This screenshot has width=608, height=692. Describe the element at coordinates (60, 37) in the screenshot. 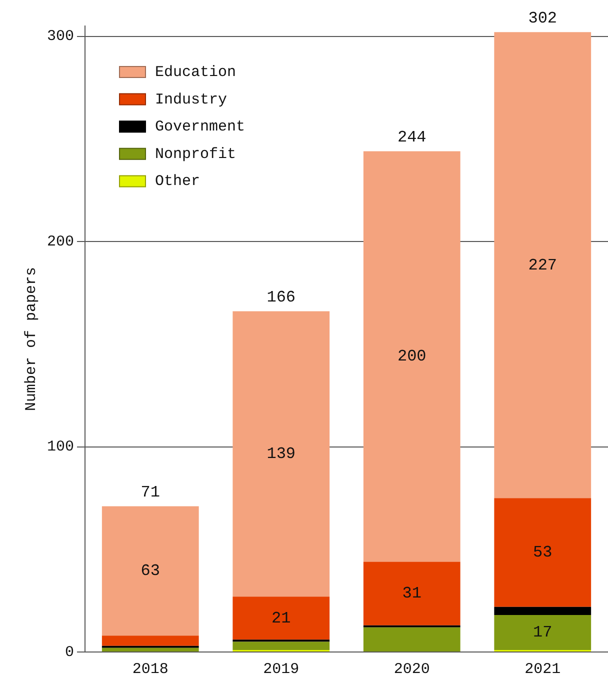

I see `y-tick-label: 300` at that location.